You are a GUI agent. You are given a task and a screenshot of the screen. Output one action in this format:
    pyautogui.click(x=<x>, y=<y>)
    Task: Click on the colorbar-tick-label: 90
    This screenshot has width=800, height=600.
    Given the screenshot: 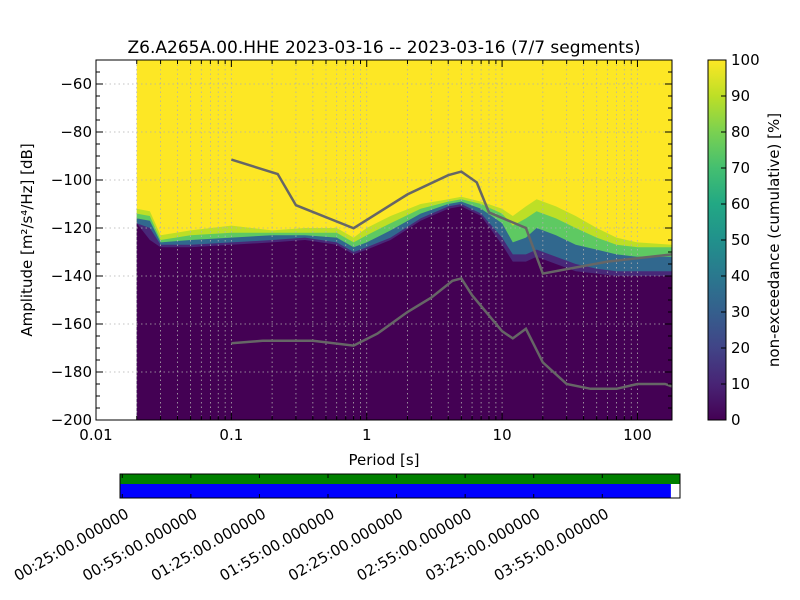 What is the action you would take?
    pyautogui.click(x=740, y=96)
    